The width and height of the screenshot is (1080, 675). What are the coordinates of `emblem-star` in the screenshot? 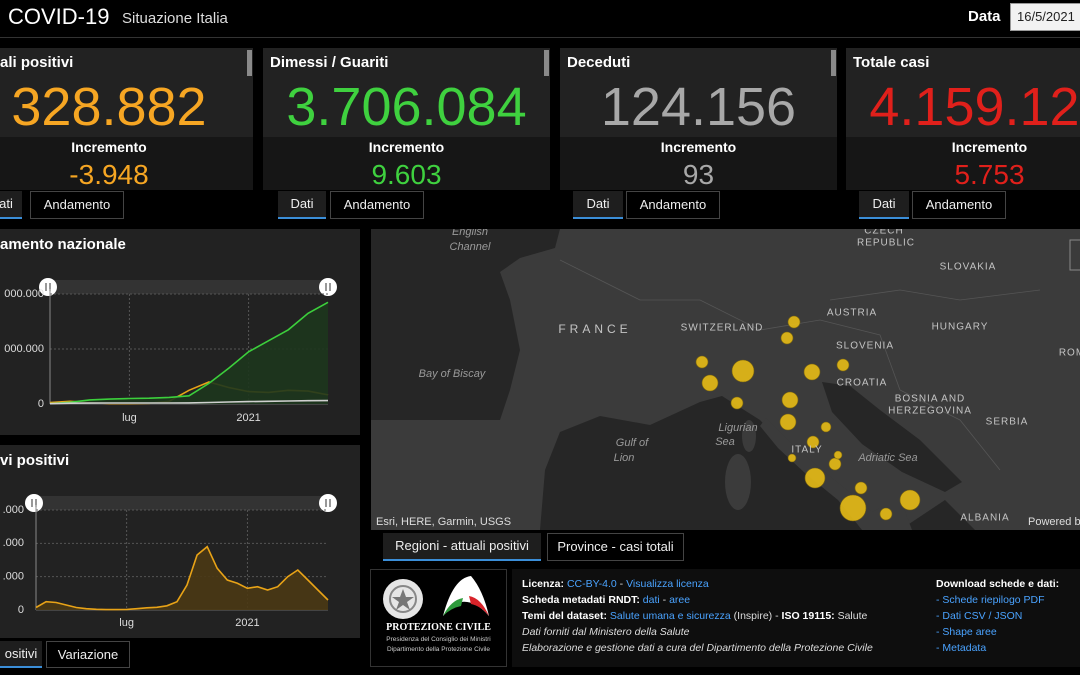 It's located at (403, 599).